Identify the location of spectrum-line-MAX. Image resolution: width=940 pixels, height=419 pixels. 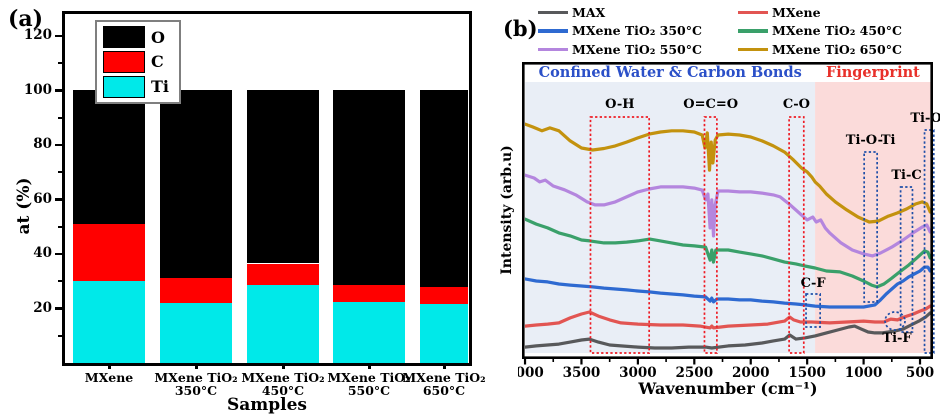
(728, 330).